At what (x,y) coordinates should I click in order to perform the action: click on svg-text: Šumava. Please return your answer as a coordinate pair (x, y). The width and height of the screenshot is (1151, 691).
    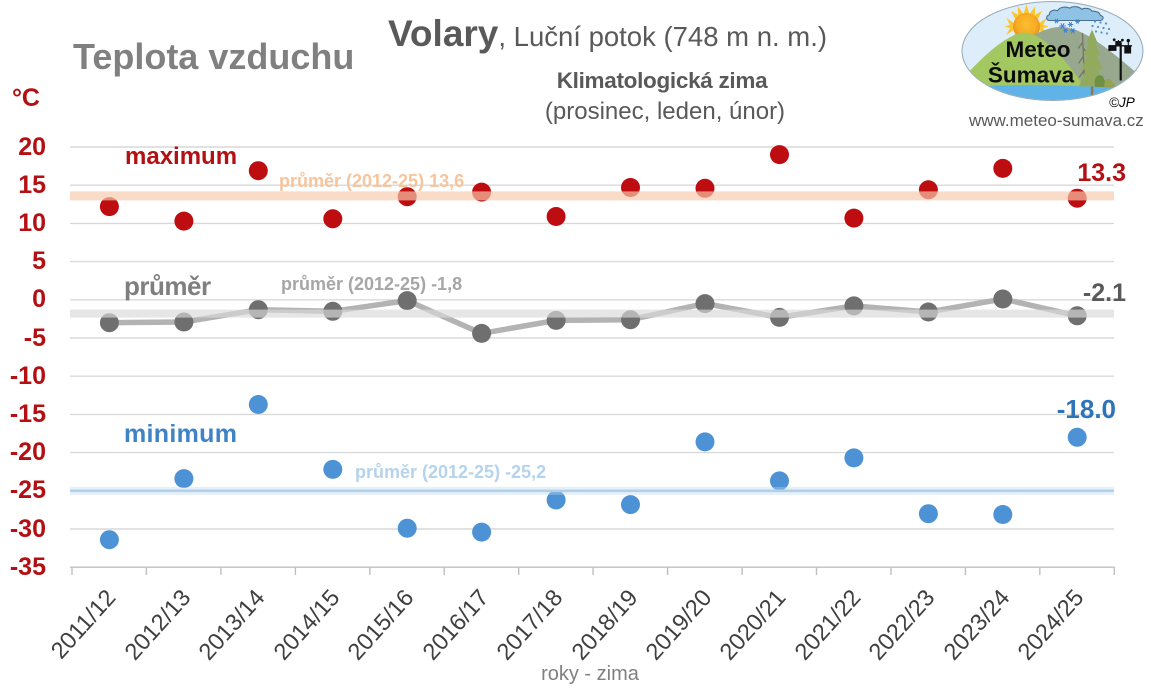
    Looking at the image, I should click on (1031, 75).